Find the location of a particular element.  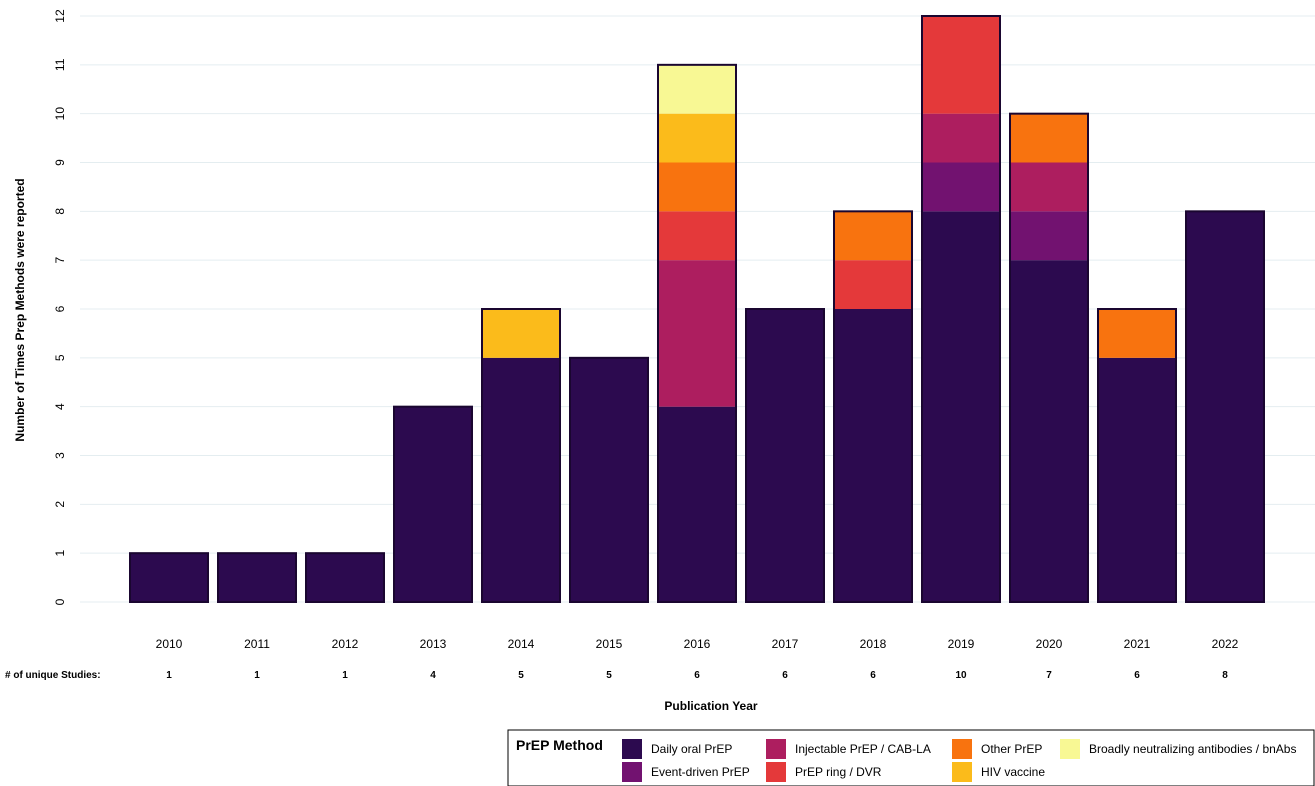

legend-box is located at coordinates (911, 757).